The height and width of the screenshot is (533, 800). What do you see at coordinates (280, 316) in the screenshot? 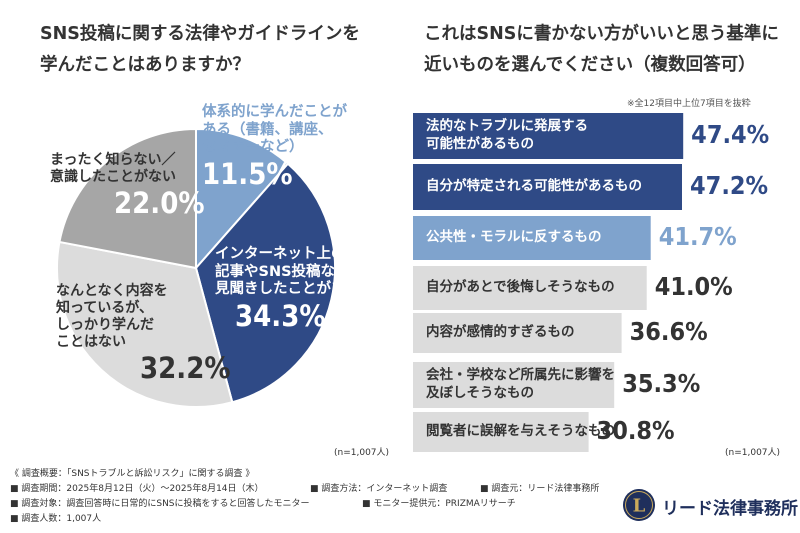
I see `pie-value-internet: 34.3%` at bounding box center [280, 316].